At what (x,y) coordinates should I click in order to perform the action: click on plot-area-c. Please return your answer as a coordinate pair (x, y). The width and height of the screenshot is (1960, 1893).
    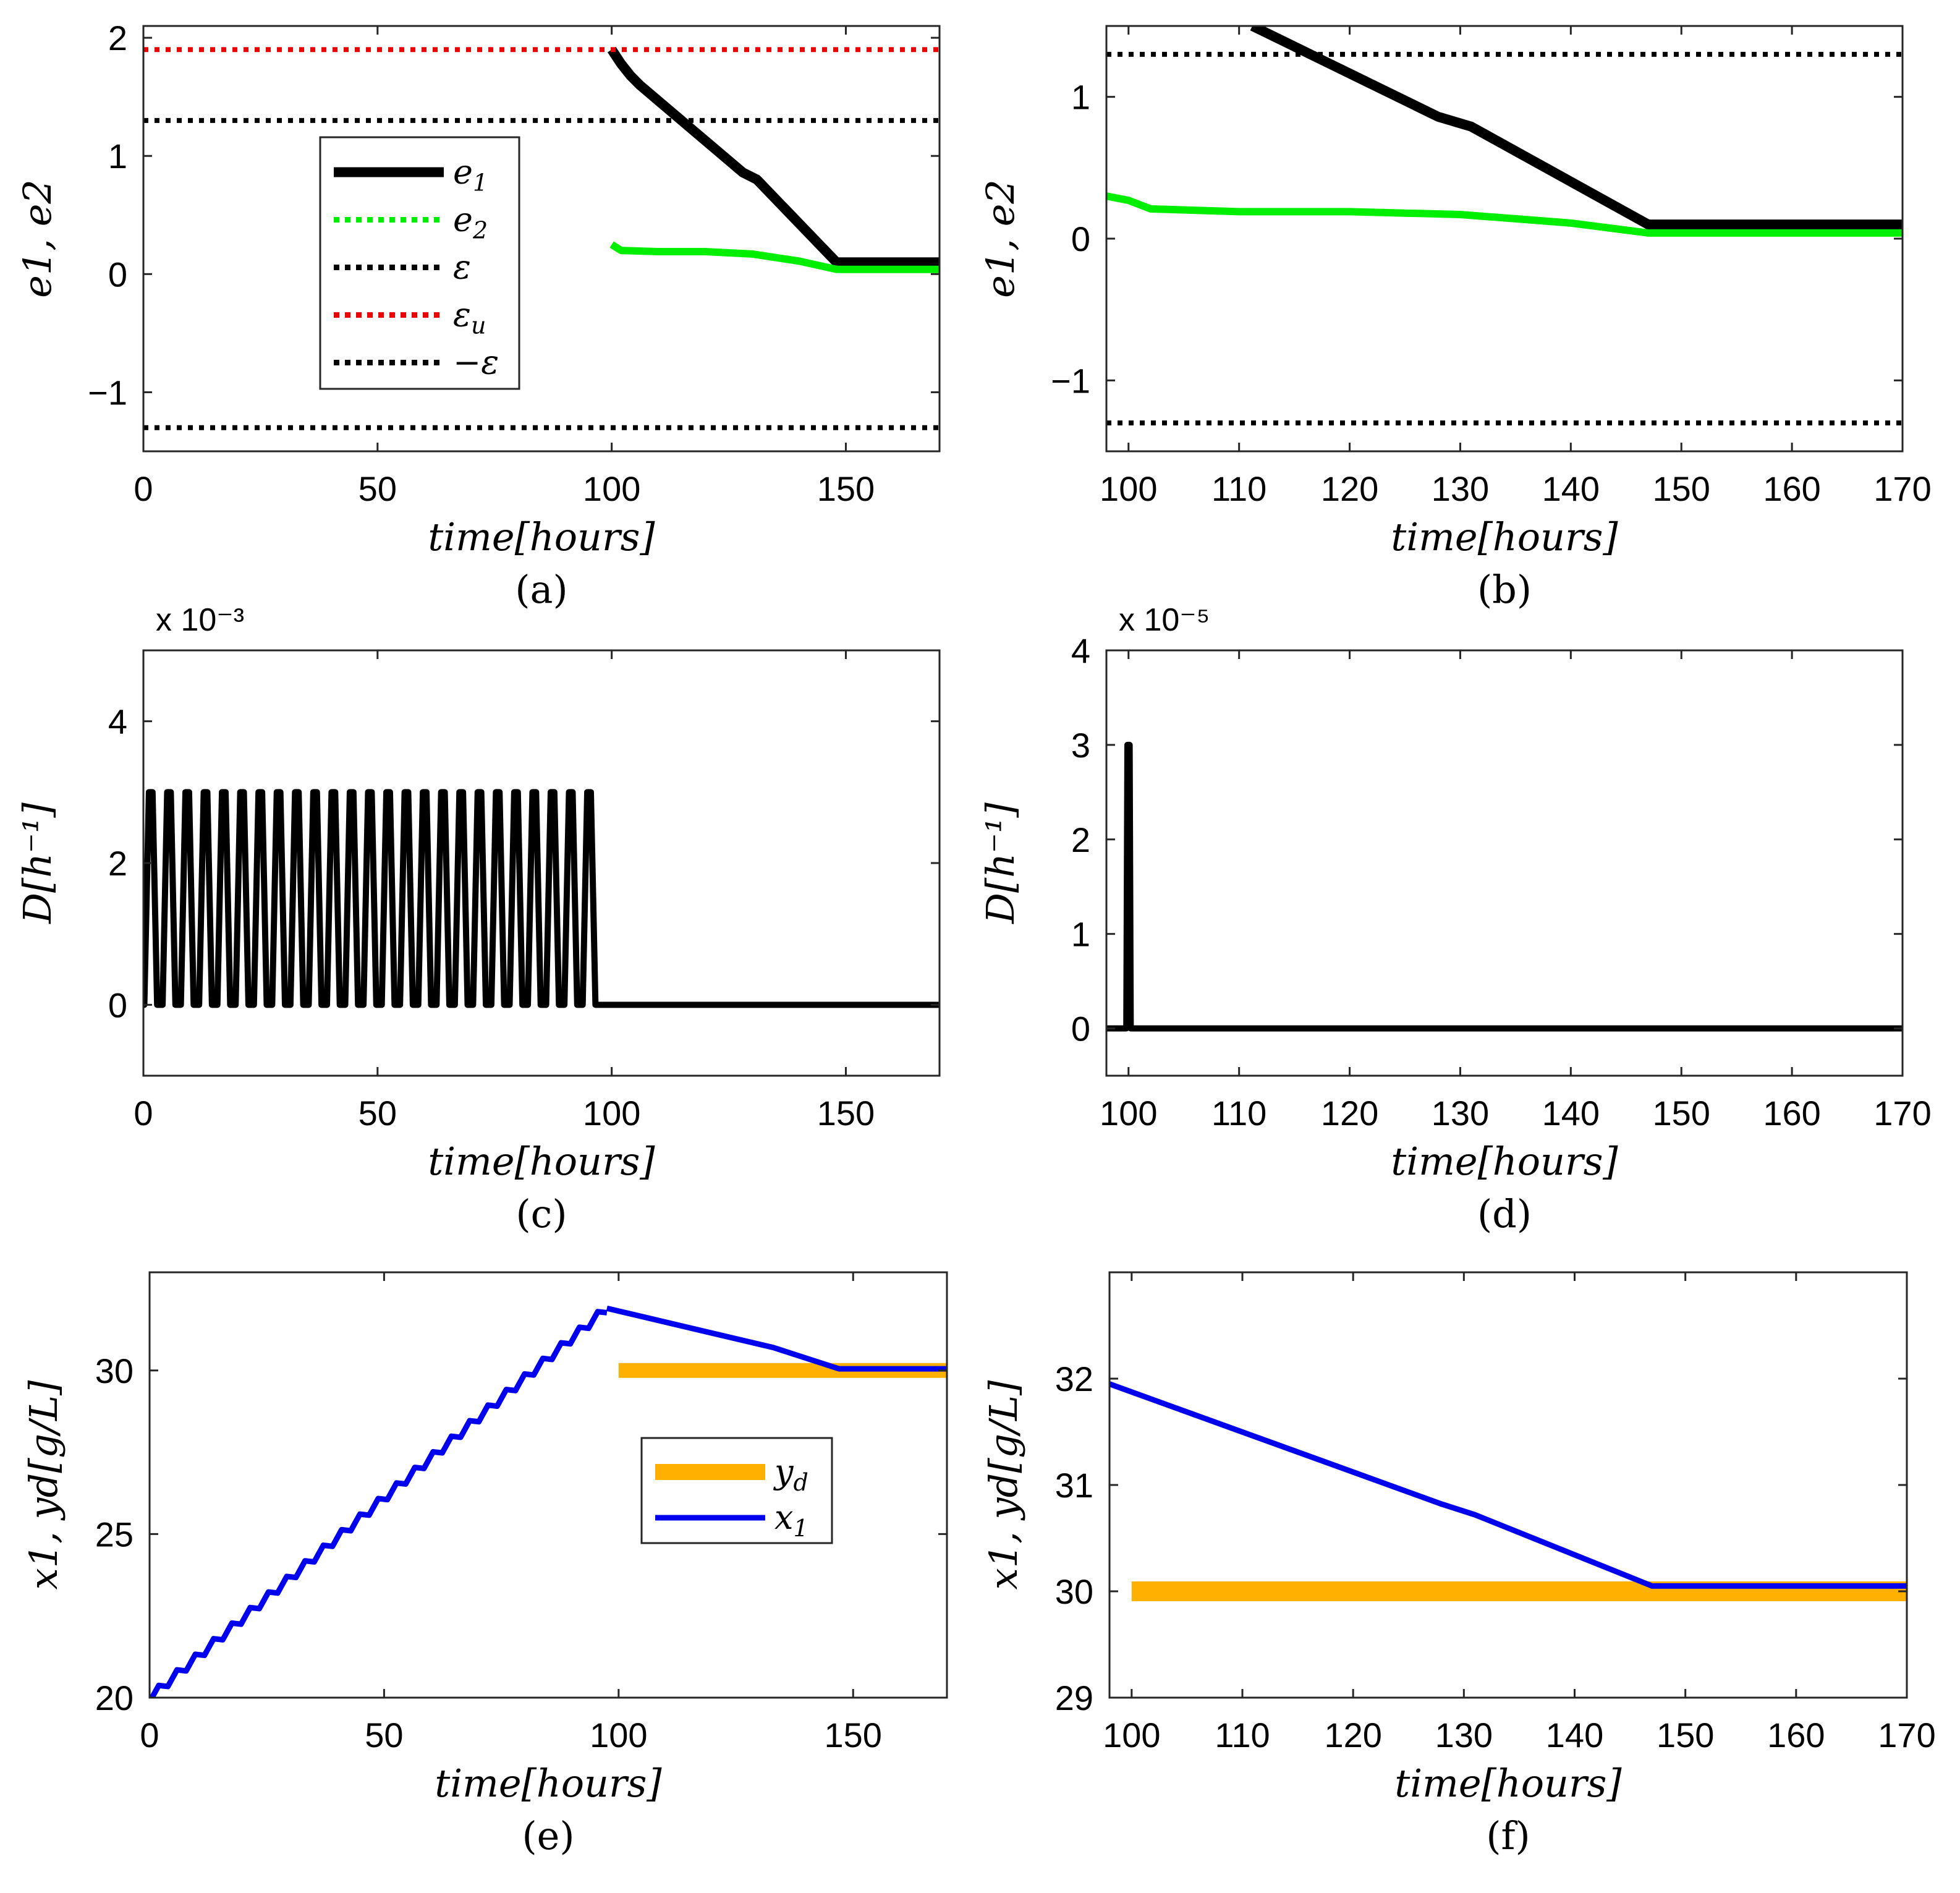
    Looking at the image, I should click on (541, 898).